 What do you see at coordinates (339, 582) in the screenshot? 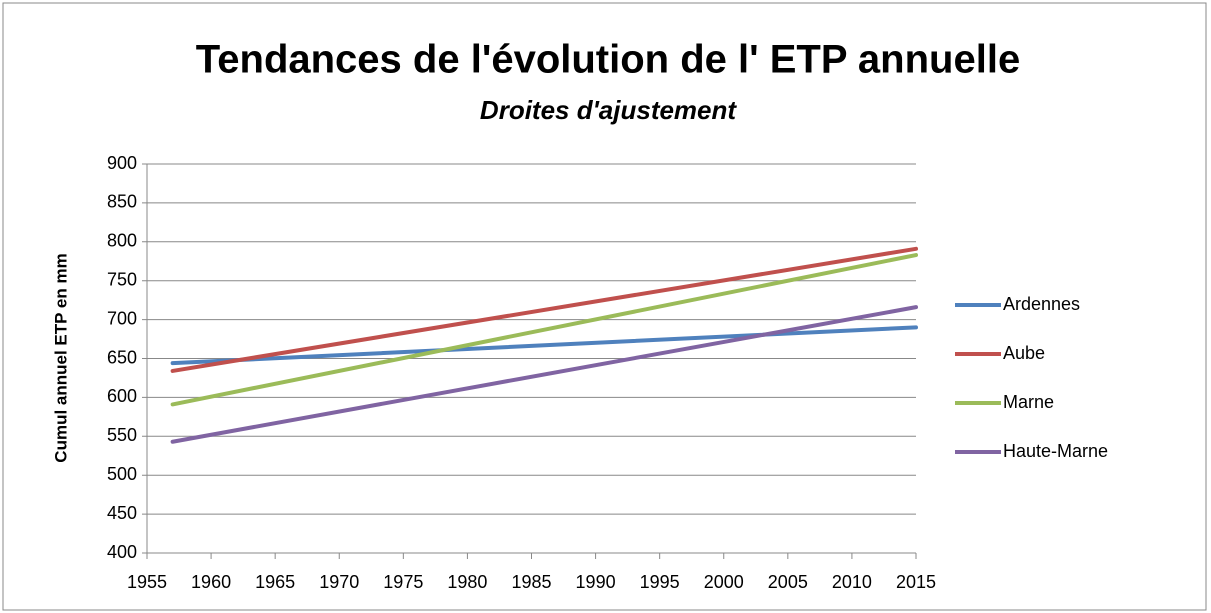
I see `x-tick-label: 1970` at bounding box center [339, 582].